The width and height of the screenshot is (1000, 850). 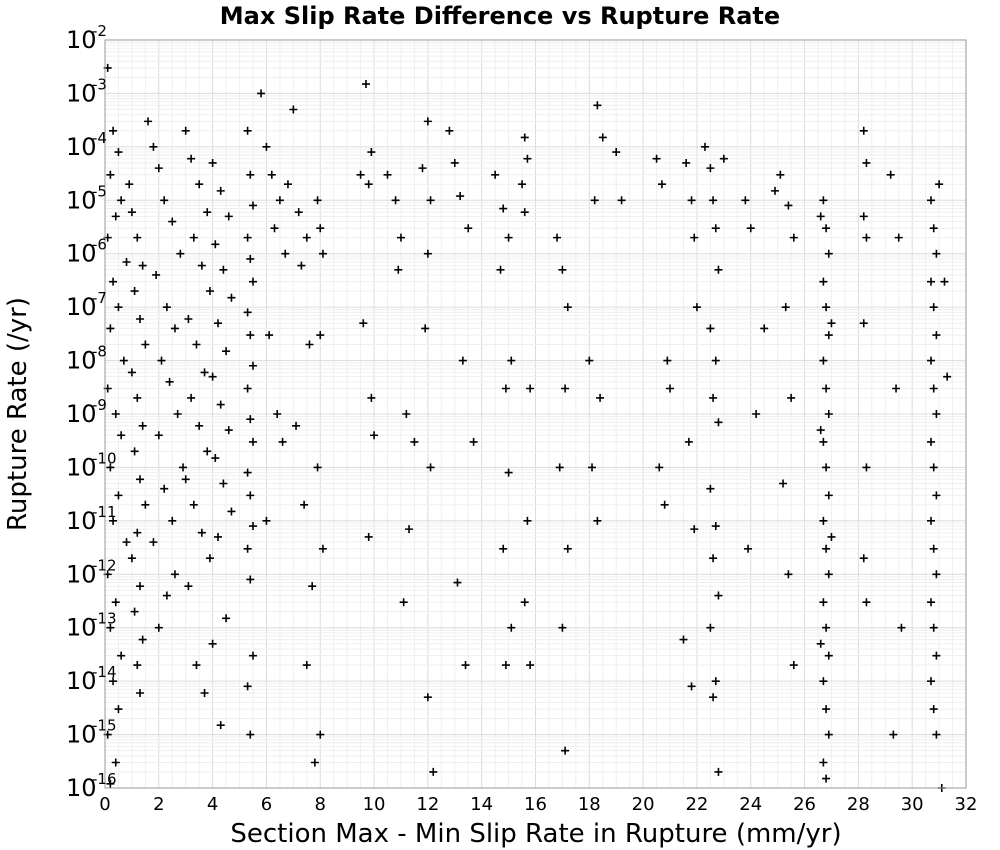 I want to click on y-tick-exponent: -8, so click(x=99, y=352).